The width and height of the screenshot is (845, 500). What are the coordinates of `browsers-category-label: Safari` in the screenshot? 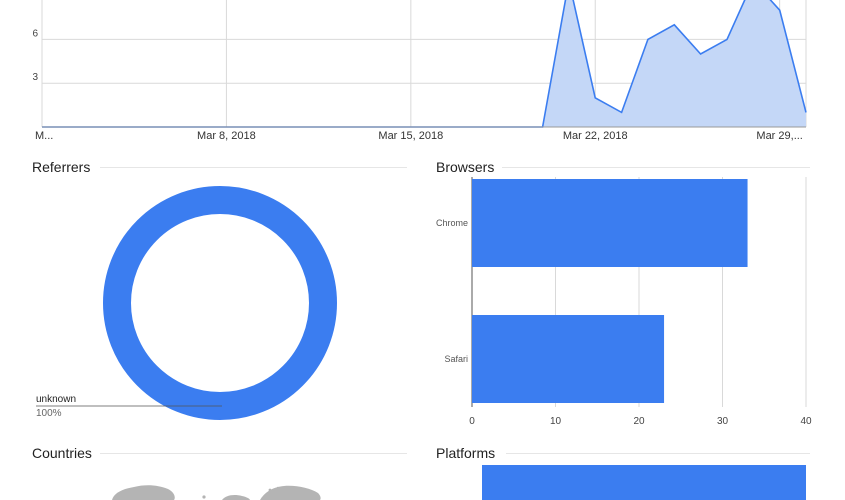 It's located at (456, 359).